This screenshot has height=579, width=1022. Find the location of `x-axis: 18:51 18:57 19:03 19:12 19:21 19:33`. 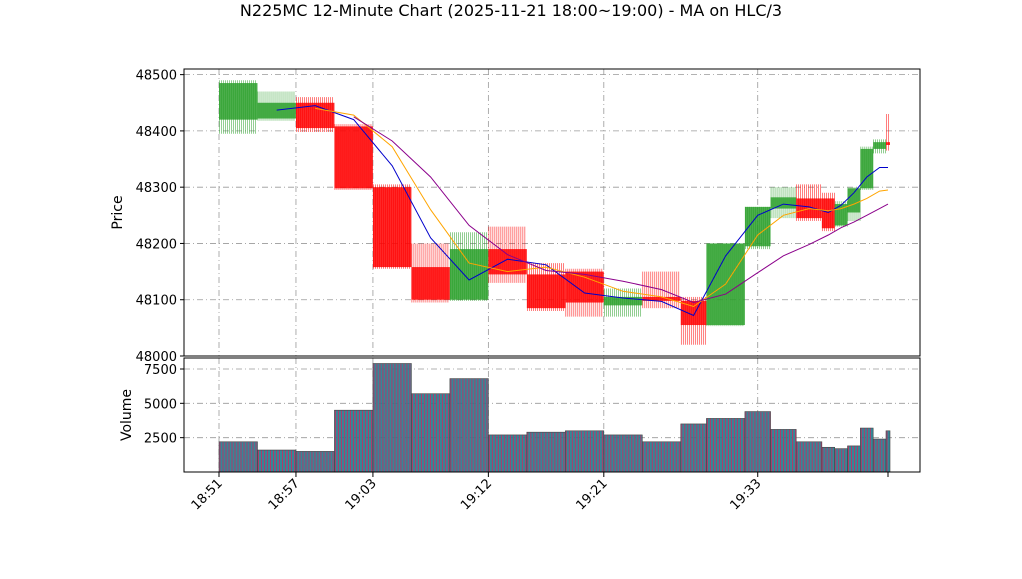

x-axis: 18:51 18:57 19:03 19:12 19:21 19:33 is located at coordinates (539, 492).